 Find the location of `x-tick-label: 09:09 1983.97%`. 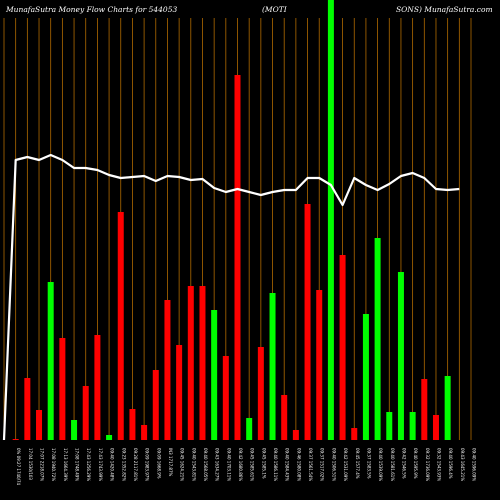

x-tick-label: 09:09 1983.97% is located at coordinates (147, 464).